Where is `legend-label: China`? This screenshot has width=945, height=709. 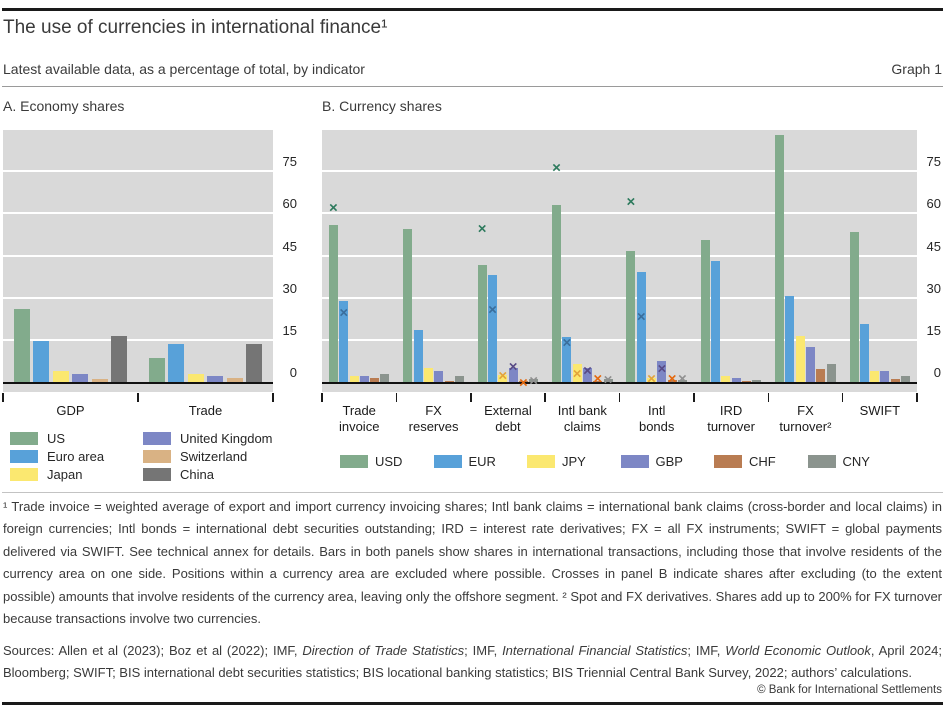 legend-label: China is located at coordinates (197, 474).